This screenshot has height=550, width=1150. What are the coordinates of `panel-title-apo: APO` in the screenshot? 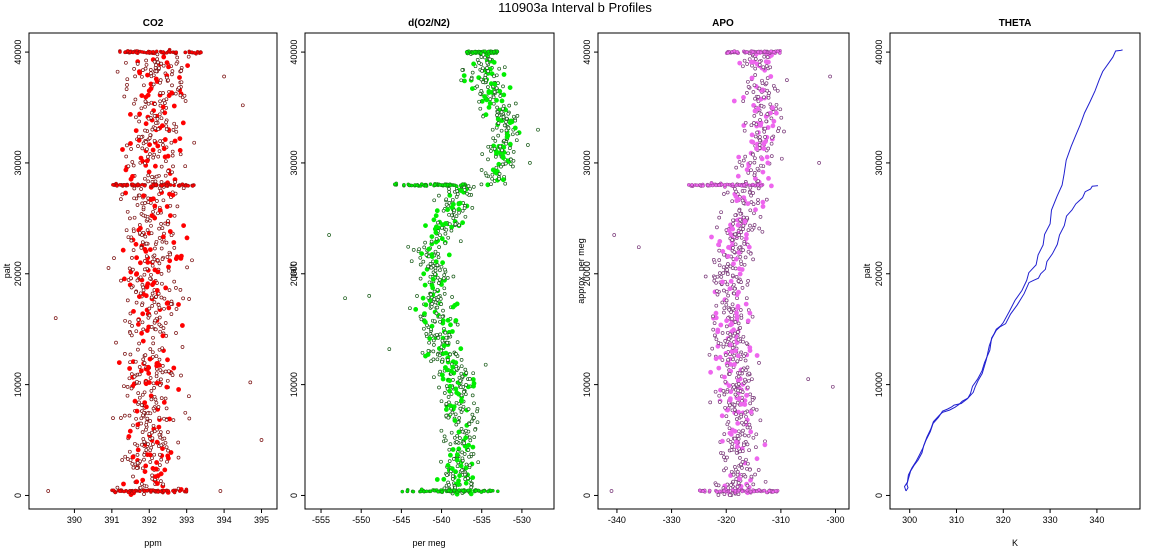 It's located at (723, 23).